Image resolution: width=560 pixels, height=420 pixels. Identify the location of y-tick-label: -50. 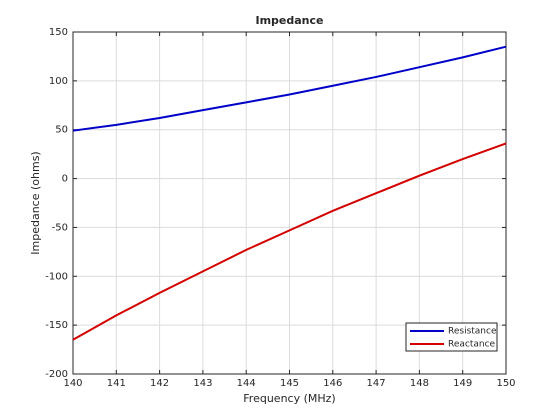
(60, 227).